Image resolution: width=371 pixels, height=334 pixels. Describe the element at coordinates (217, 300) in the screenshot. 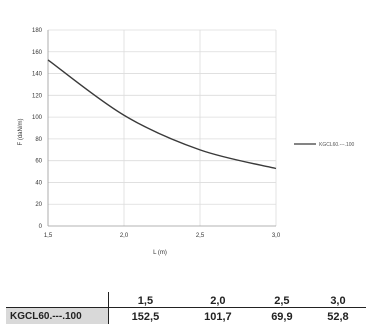

I see `table-header-cell: 2,0` at that location.